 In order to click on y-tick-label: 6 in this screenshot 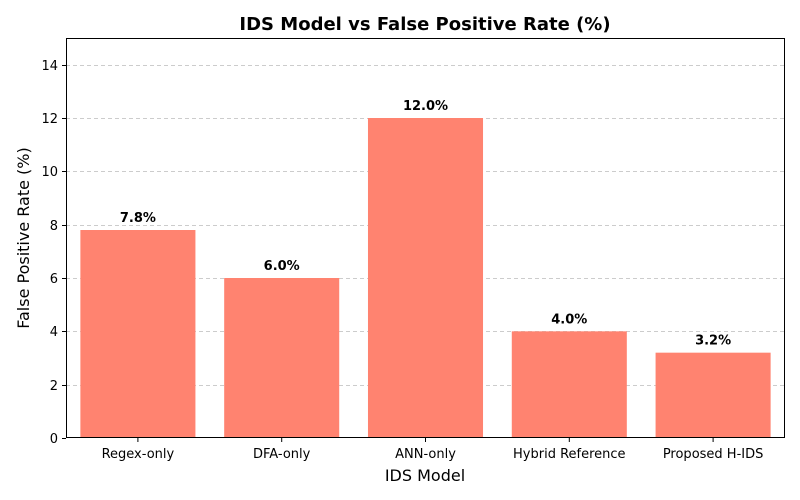, I will do `click(54, 279)`.